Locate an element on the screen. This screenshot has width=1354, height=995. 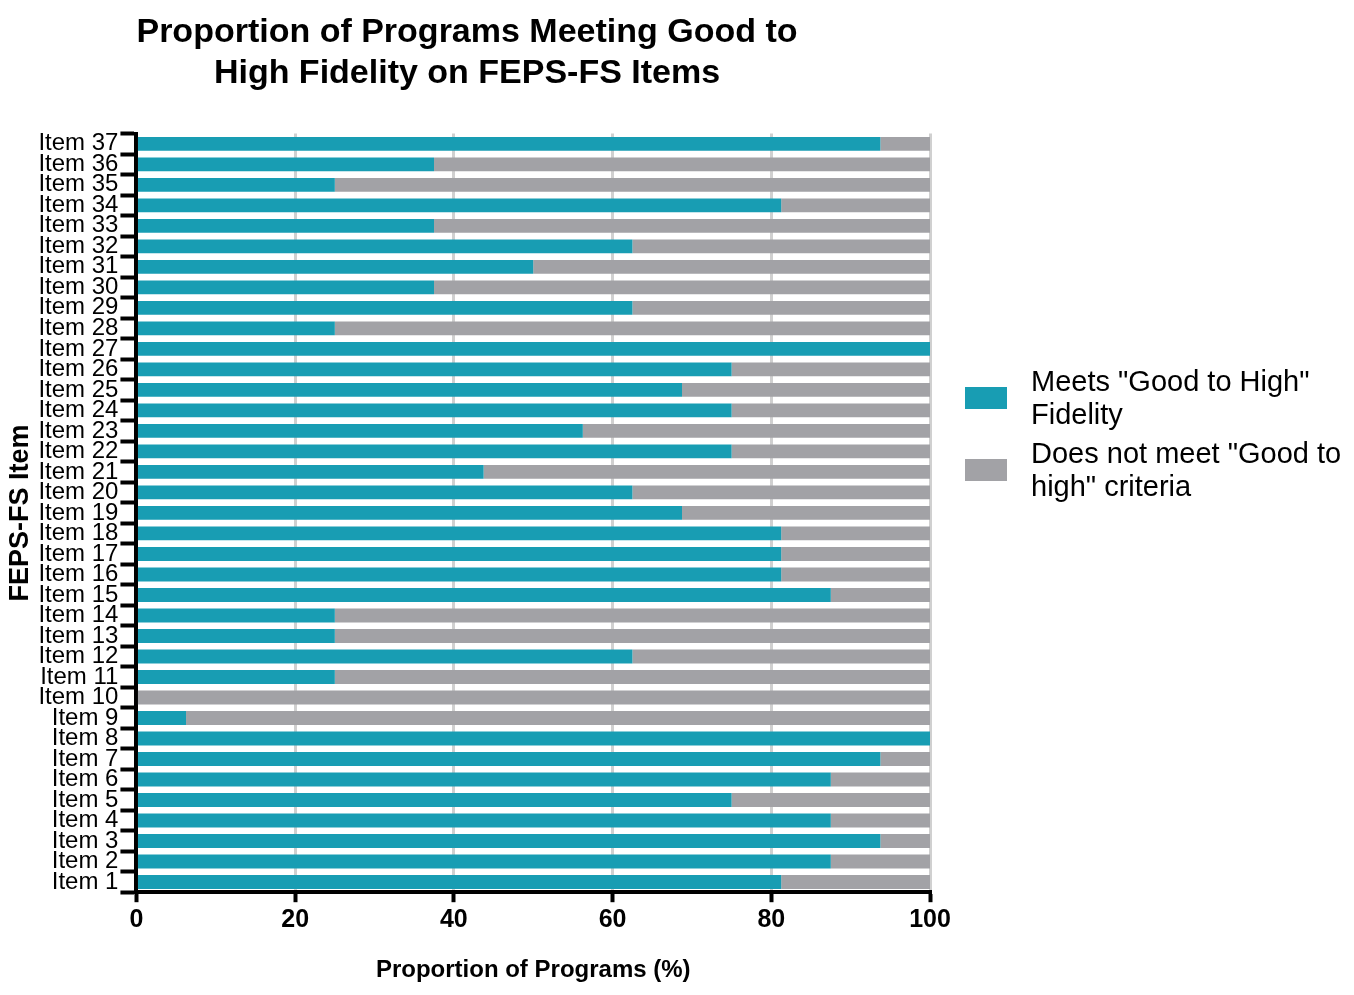
x-tick-label: 60 is located at coordinates (612, 918).